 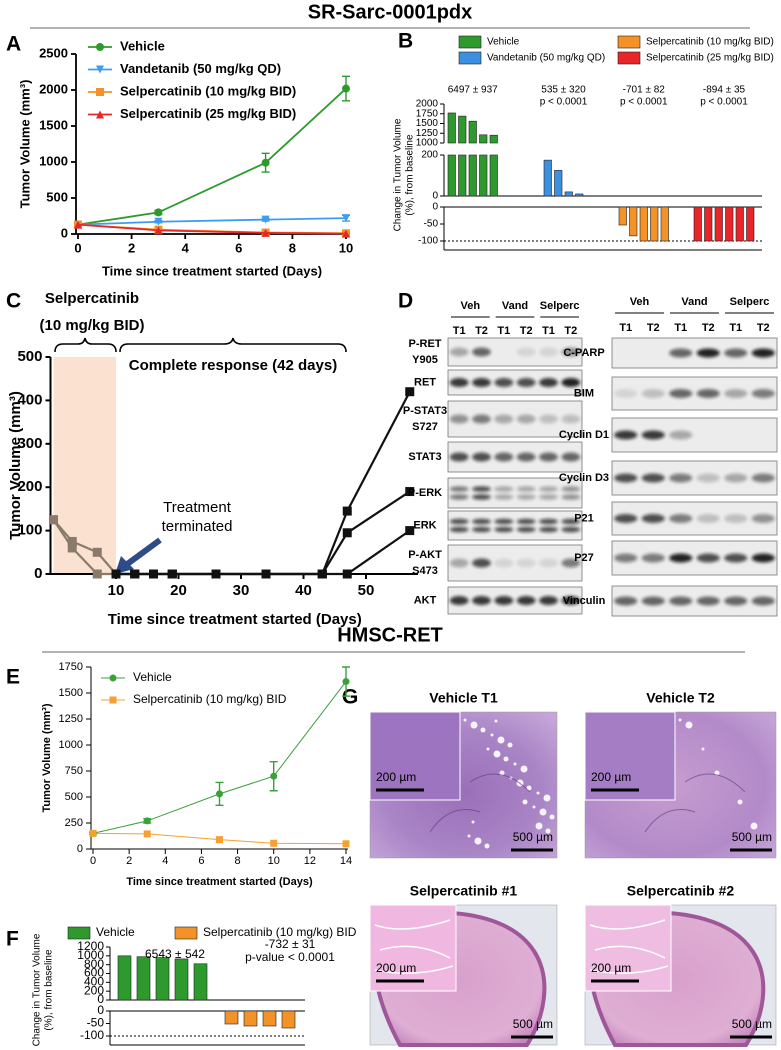 What do you see at coordinates (425, 411) in the screenshot?
I see `row-label: P-STAT3` at bounding box center [425, 411].